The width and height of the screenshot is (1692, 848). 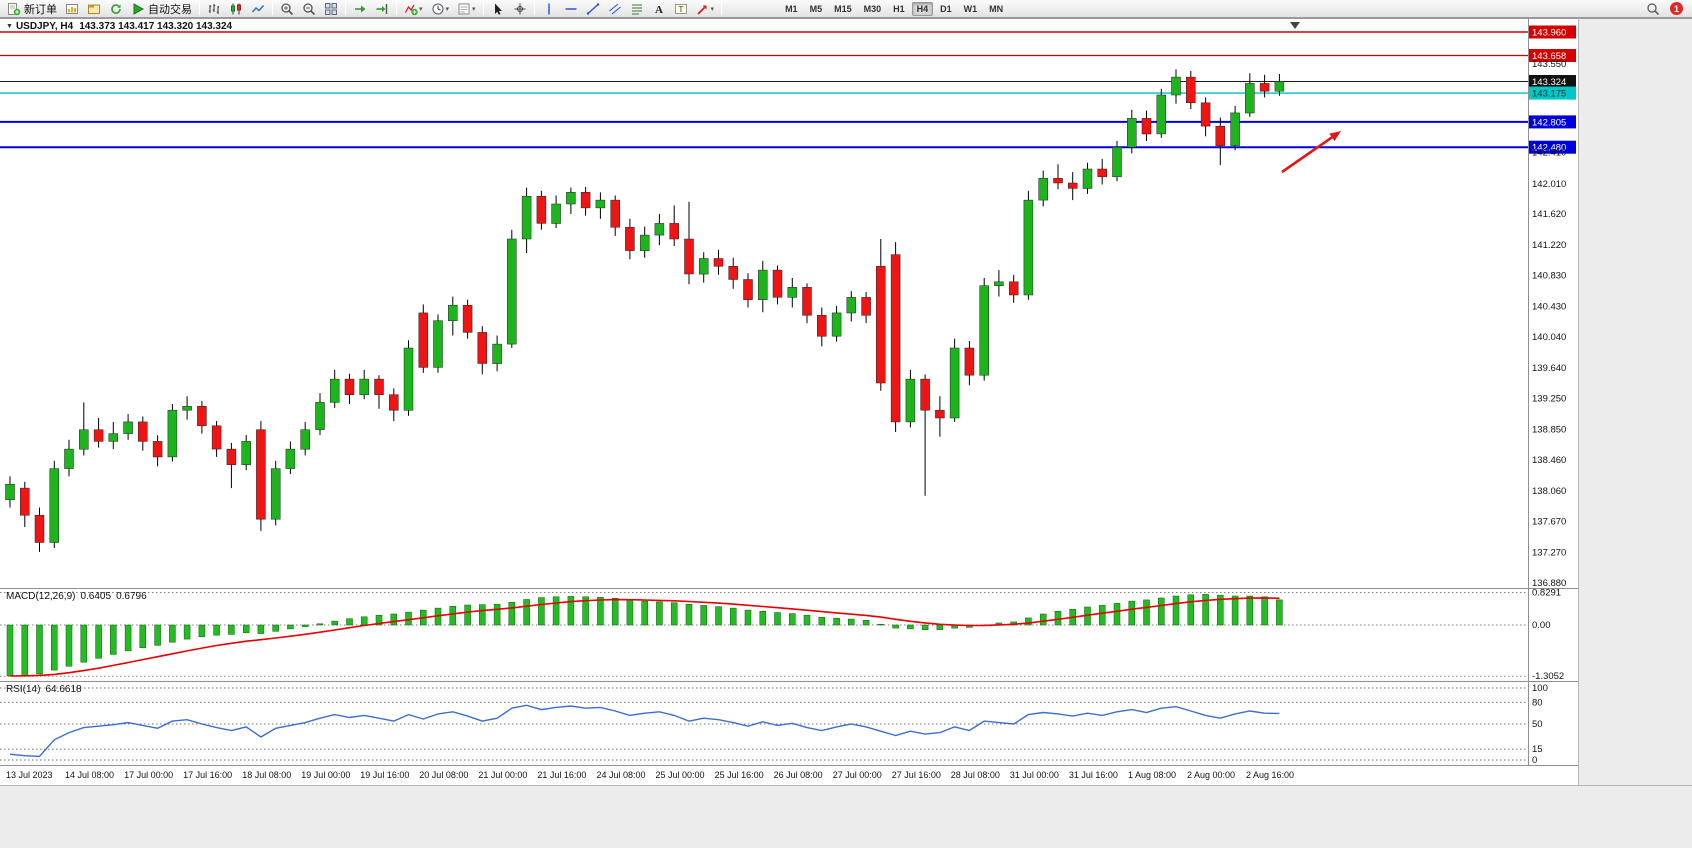 I want to click on charts-button, so click(x=72, y=9).